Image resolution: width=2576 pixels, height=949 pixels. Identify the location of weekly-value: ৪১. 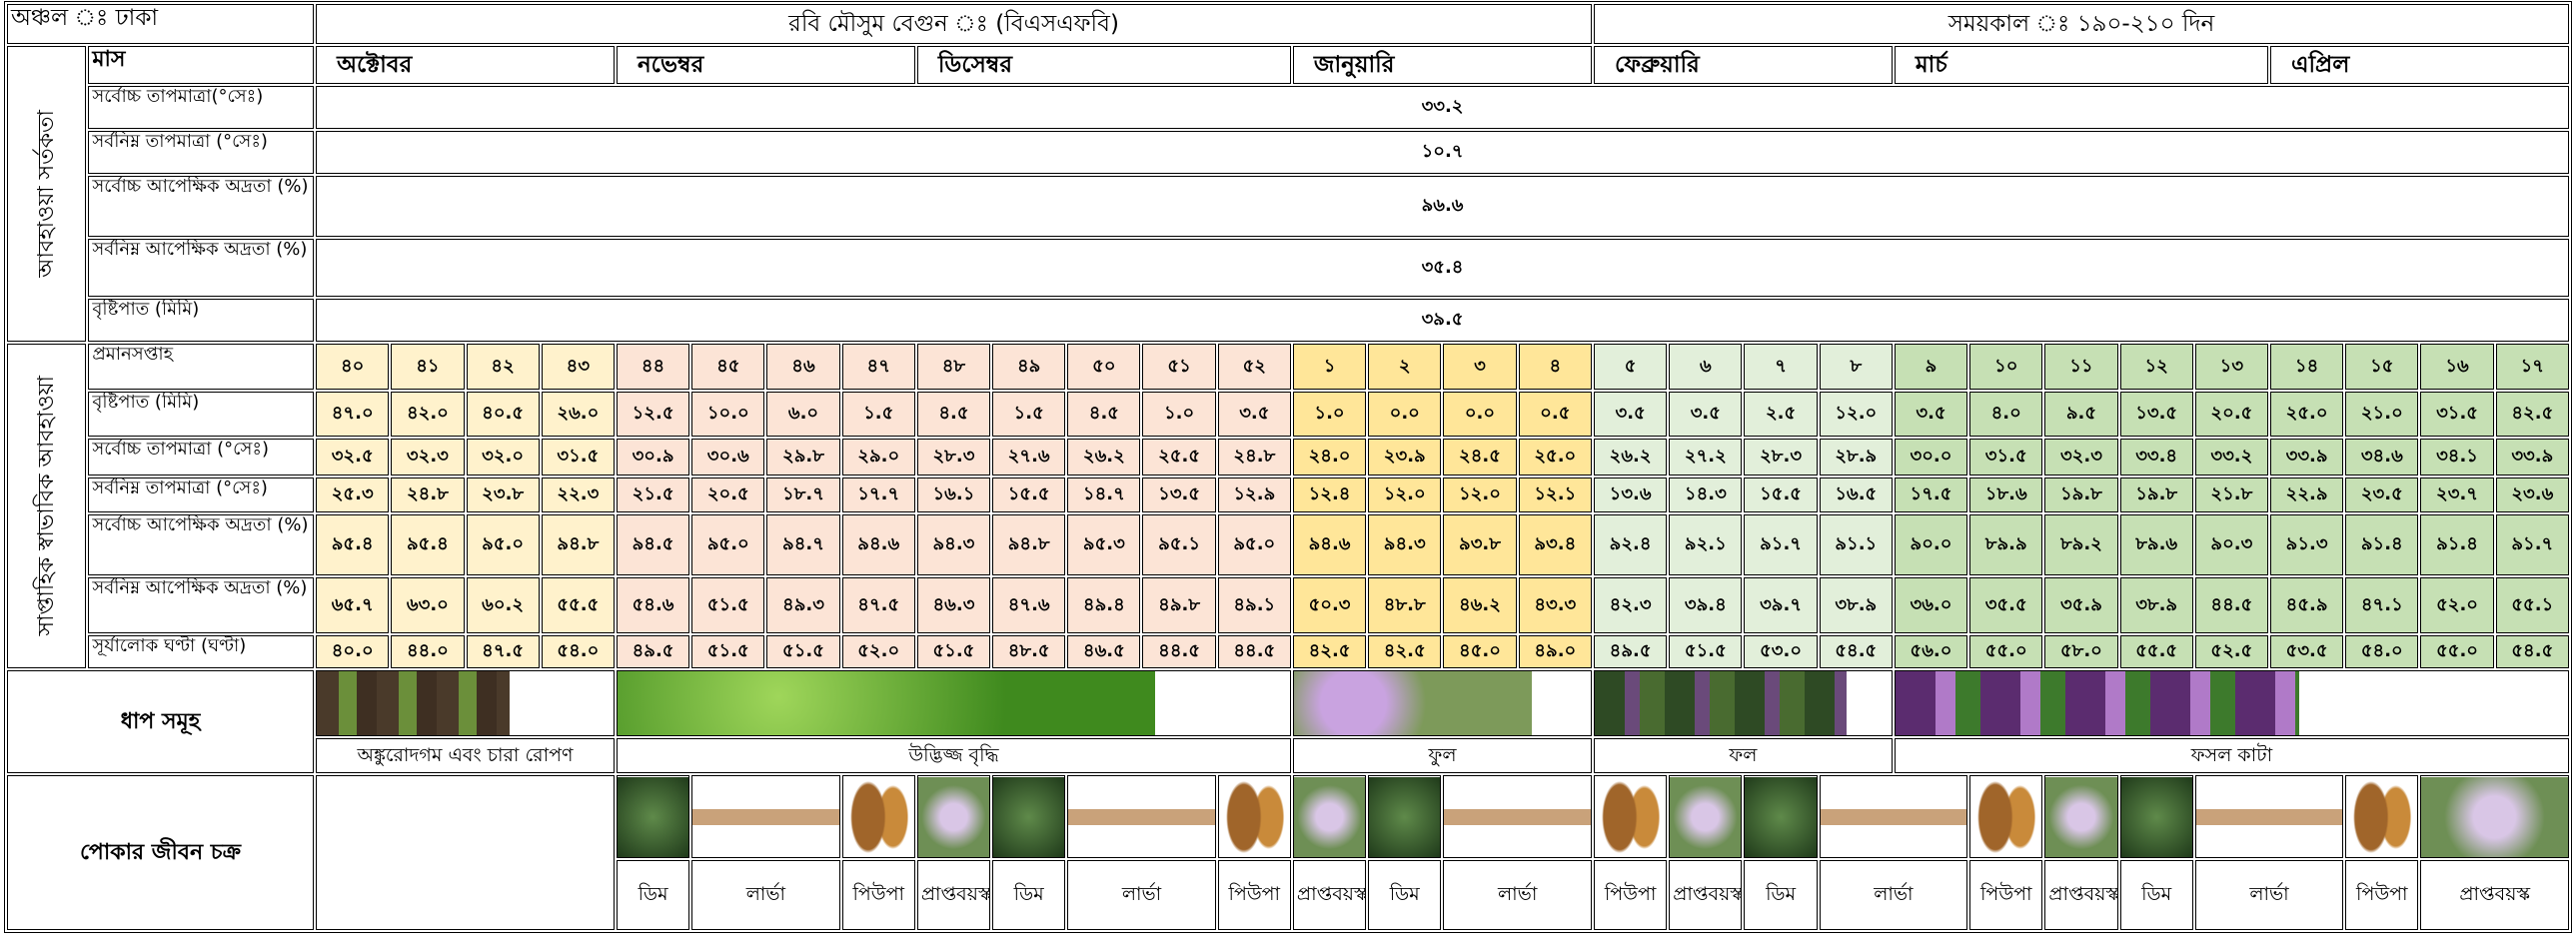
(428, 367).